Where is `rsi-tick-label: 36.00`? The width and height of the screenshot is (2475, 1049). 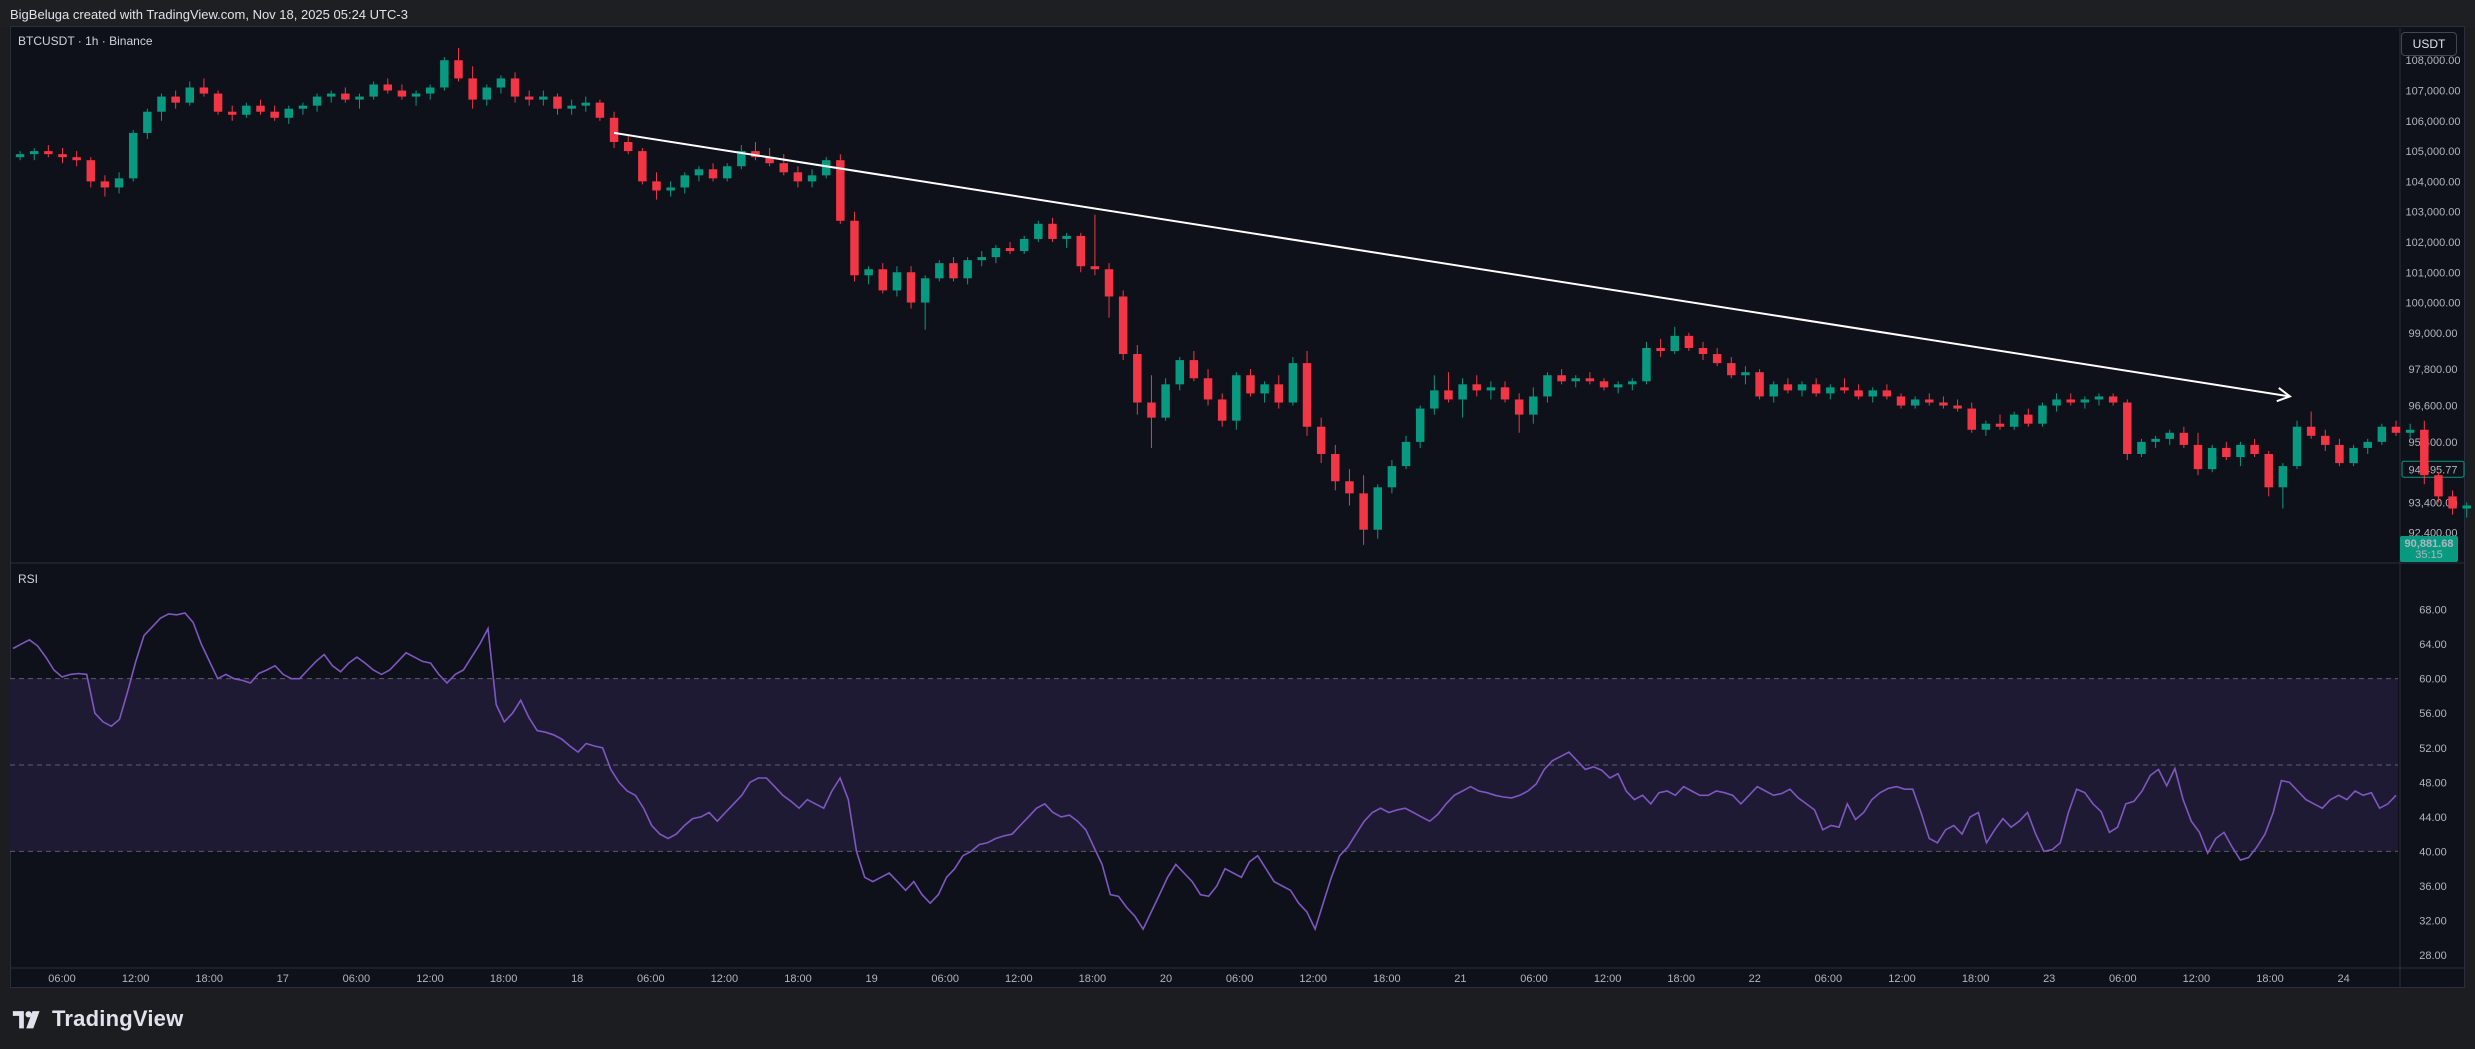 rsi-tick-label: 36.00 is located at coordinates (2433, 887).